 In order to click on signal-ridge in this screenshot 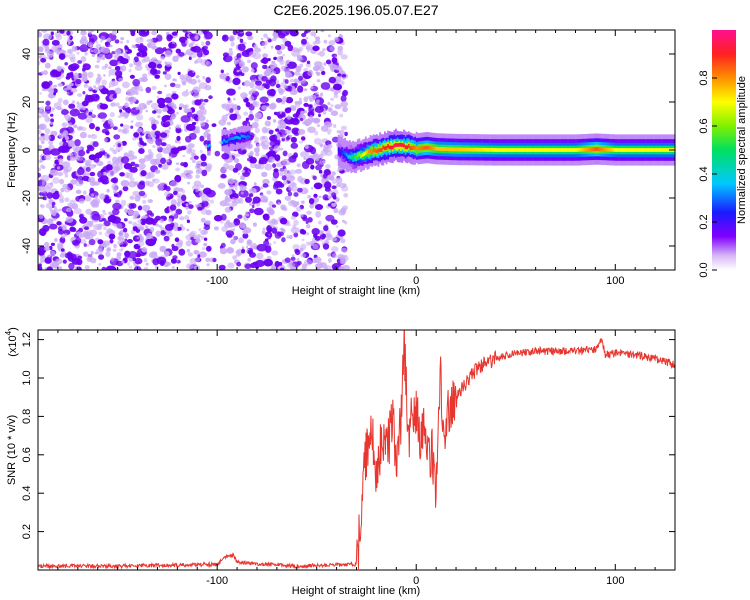, I will do `click(441, 148)`.